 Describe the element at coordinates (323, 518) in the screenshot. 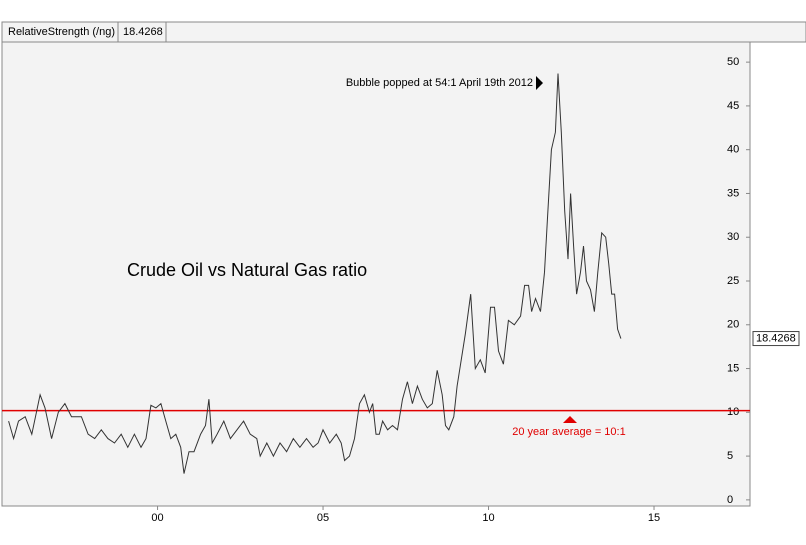

I see `x-tick-label: 05` at that location.